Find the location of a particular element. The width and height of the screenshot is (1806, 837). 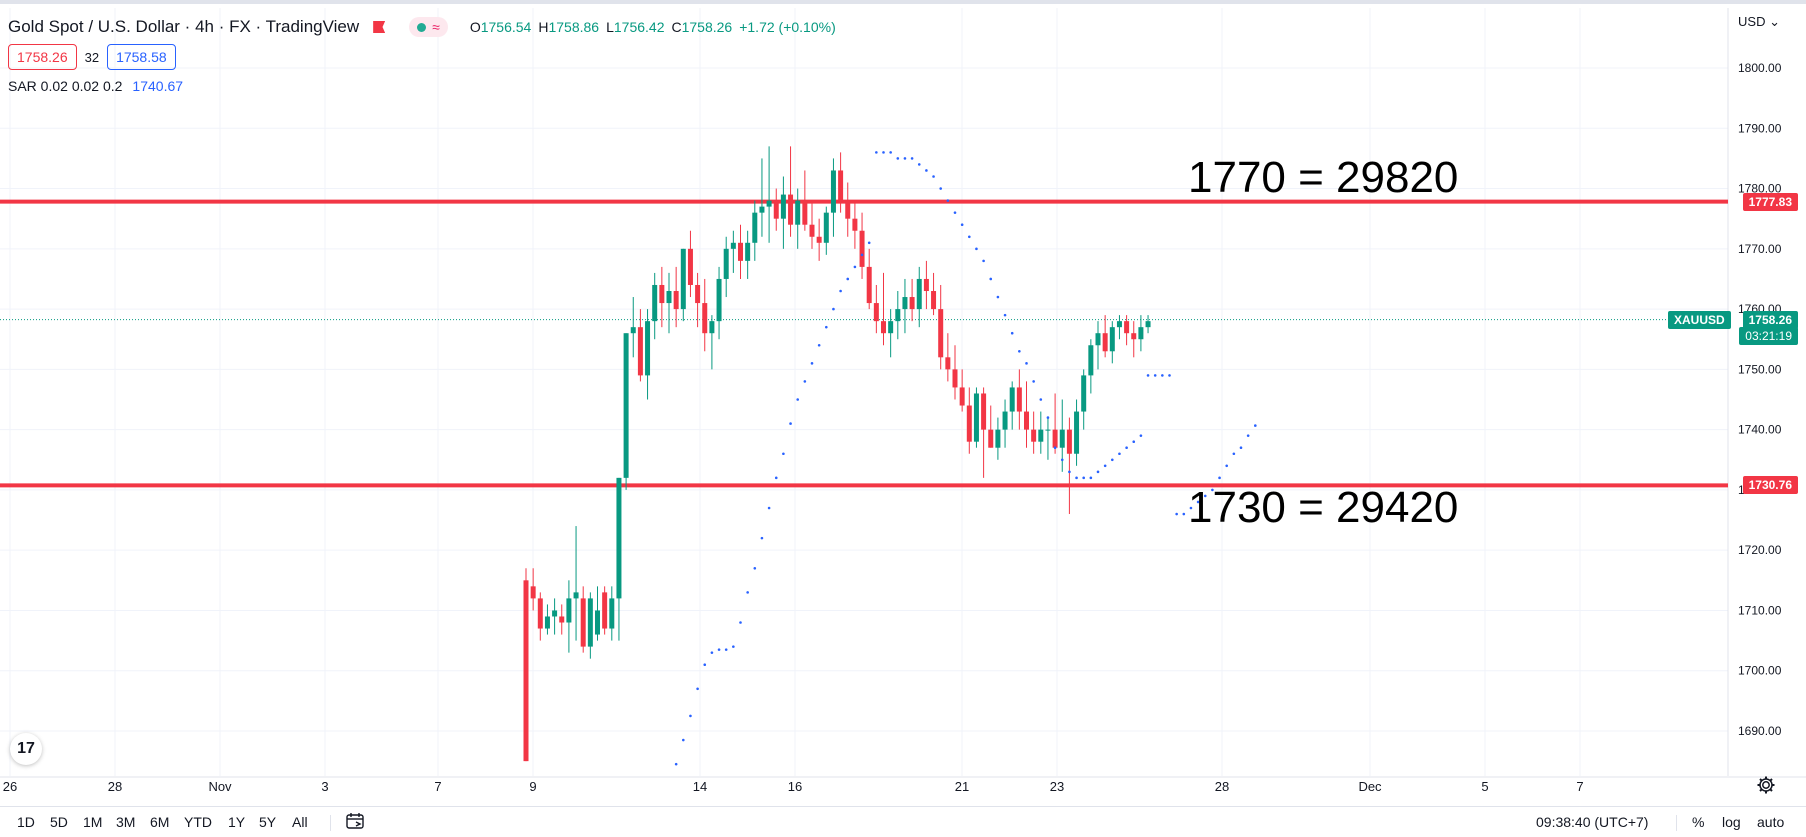

currency-select: USD ⌄ is located at coordinates (1759, 21).